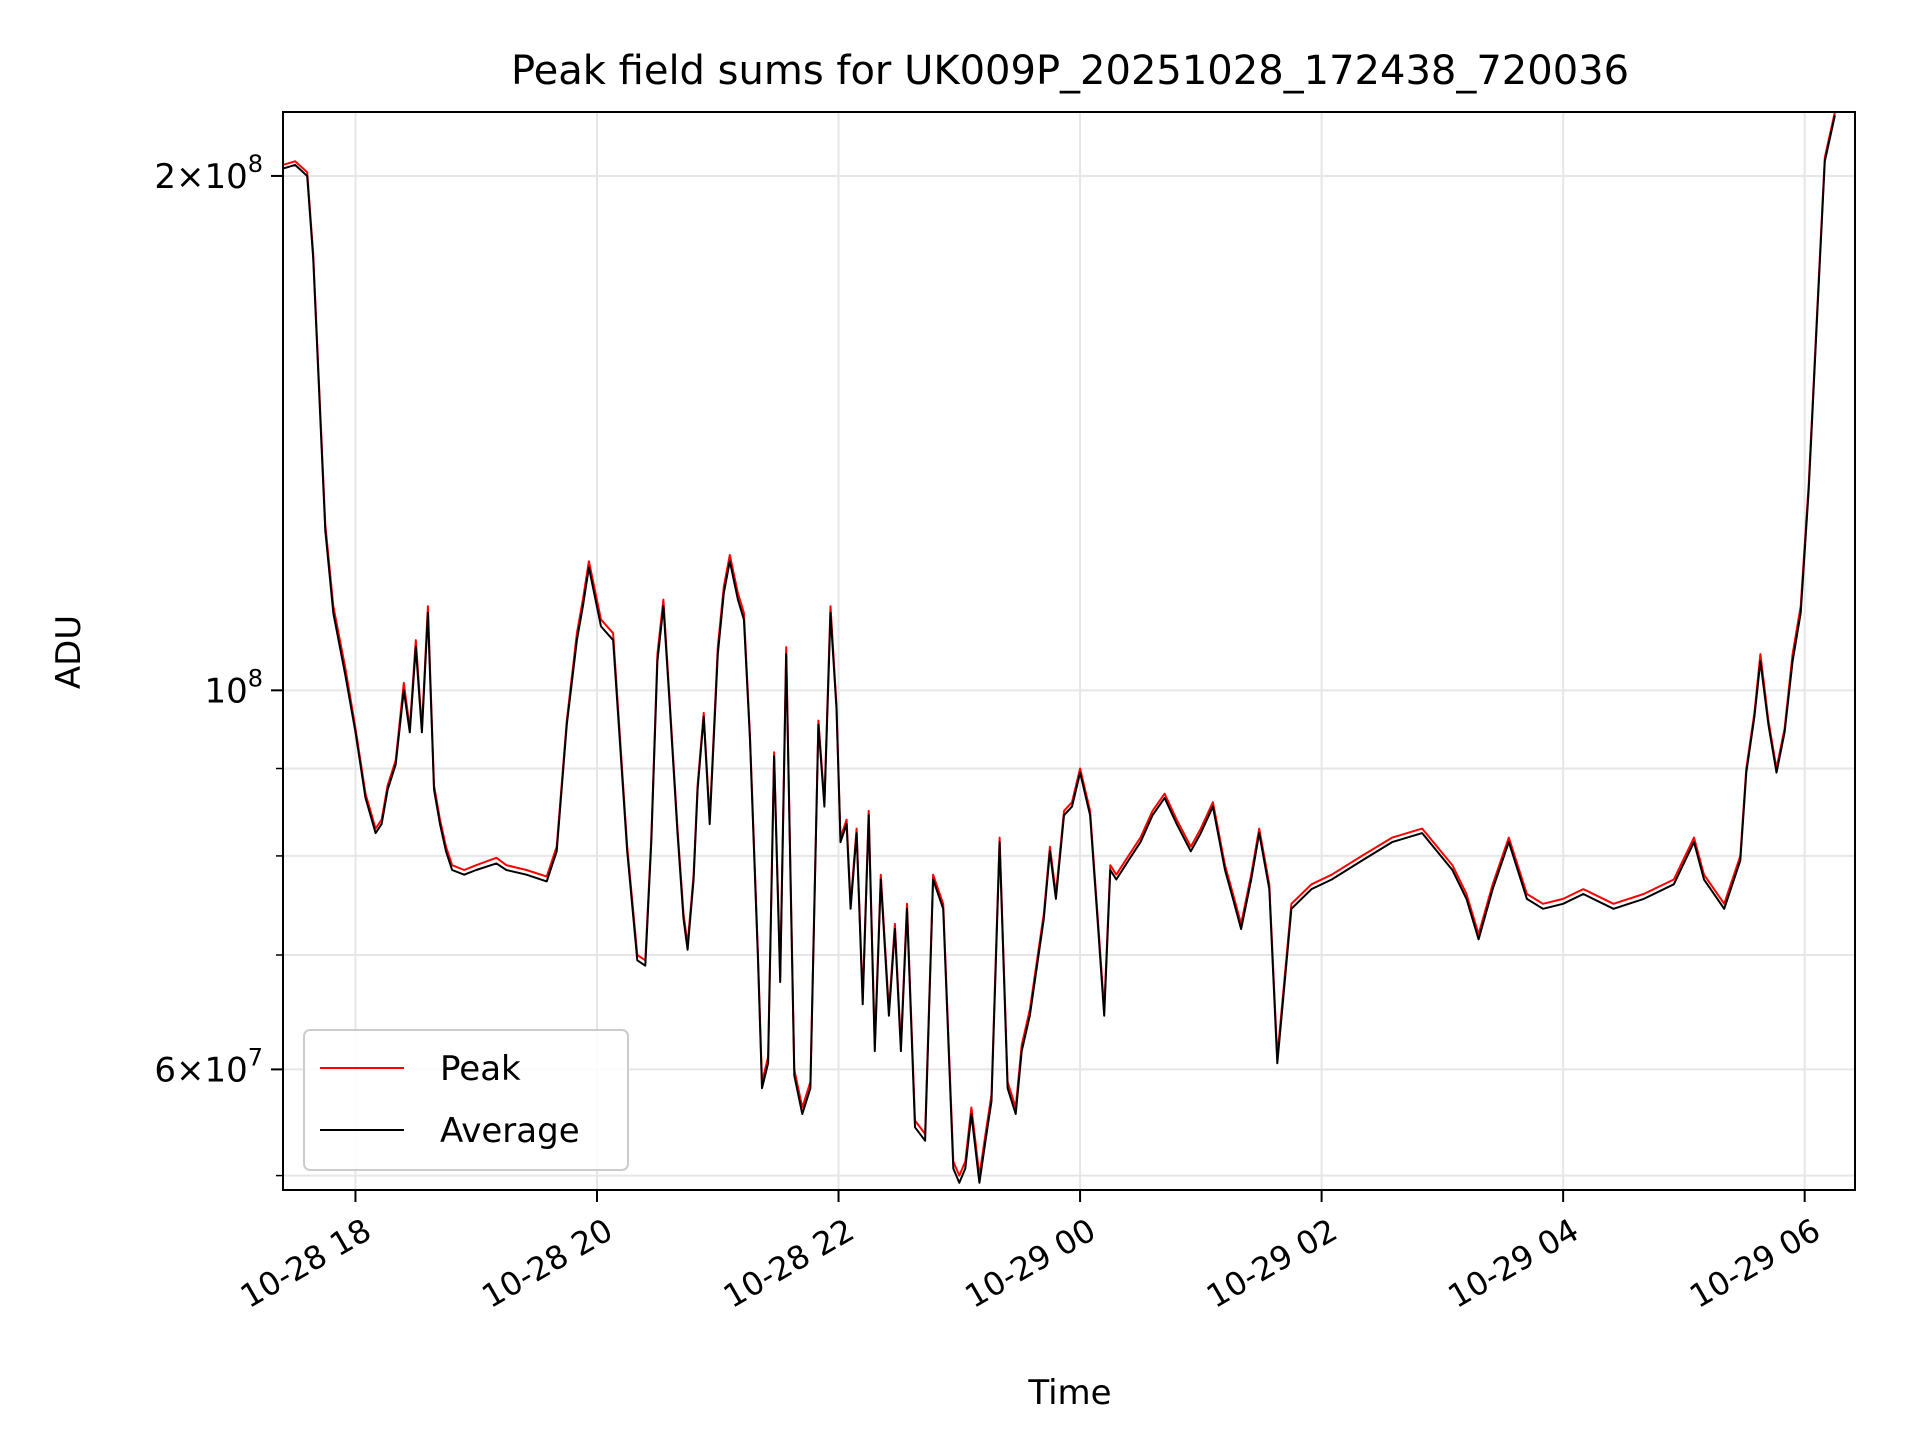 The image size is (1920, 1440). What do you see at coordinates (233, 687) in the screenshot?
I see `y-tick-label: 108` at bounding box center [233, 687].